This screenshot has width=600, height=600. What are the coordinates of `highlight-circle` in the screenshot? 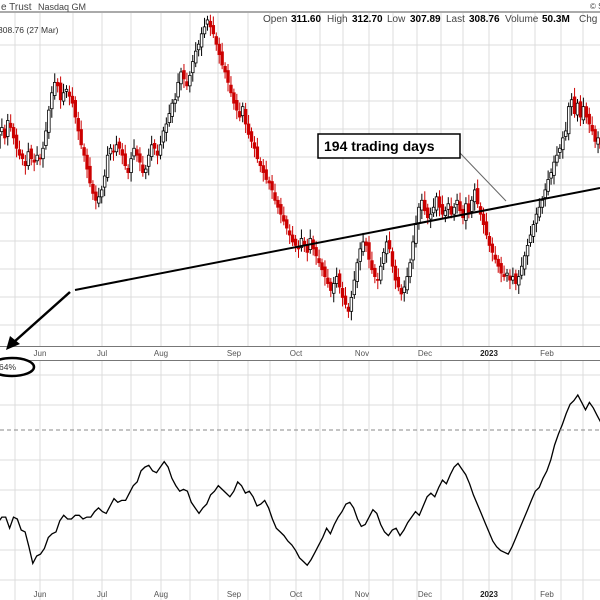 It's located at (18, 367).